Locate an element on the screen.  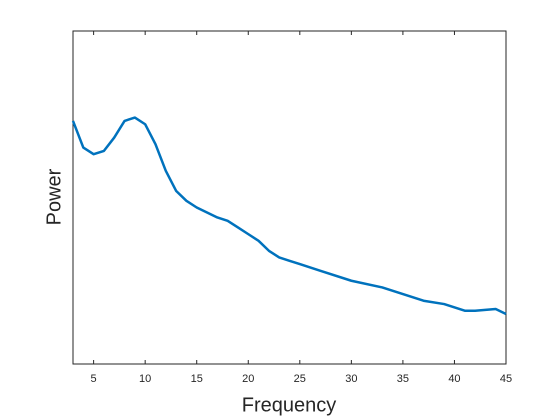
x-tick-label: 30 is located at coordinates (351, 379).